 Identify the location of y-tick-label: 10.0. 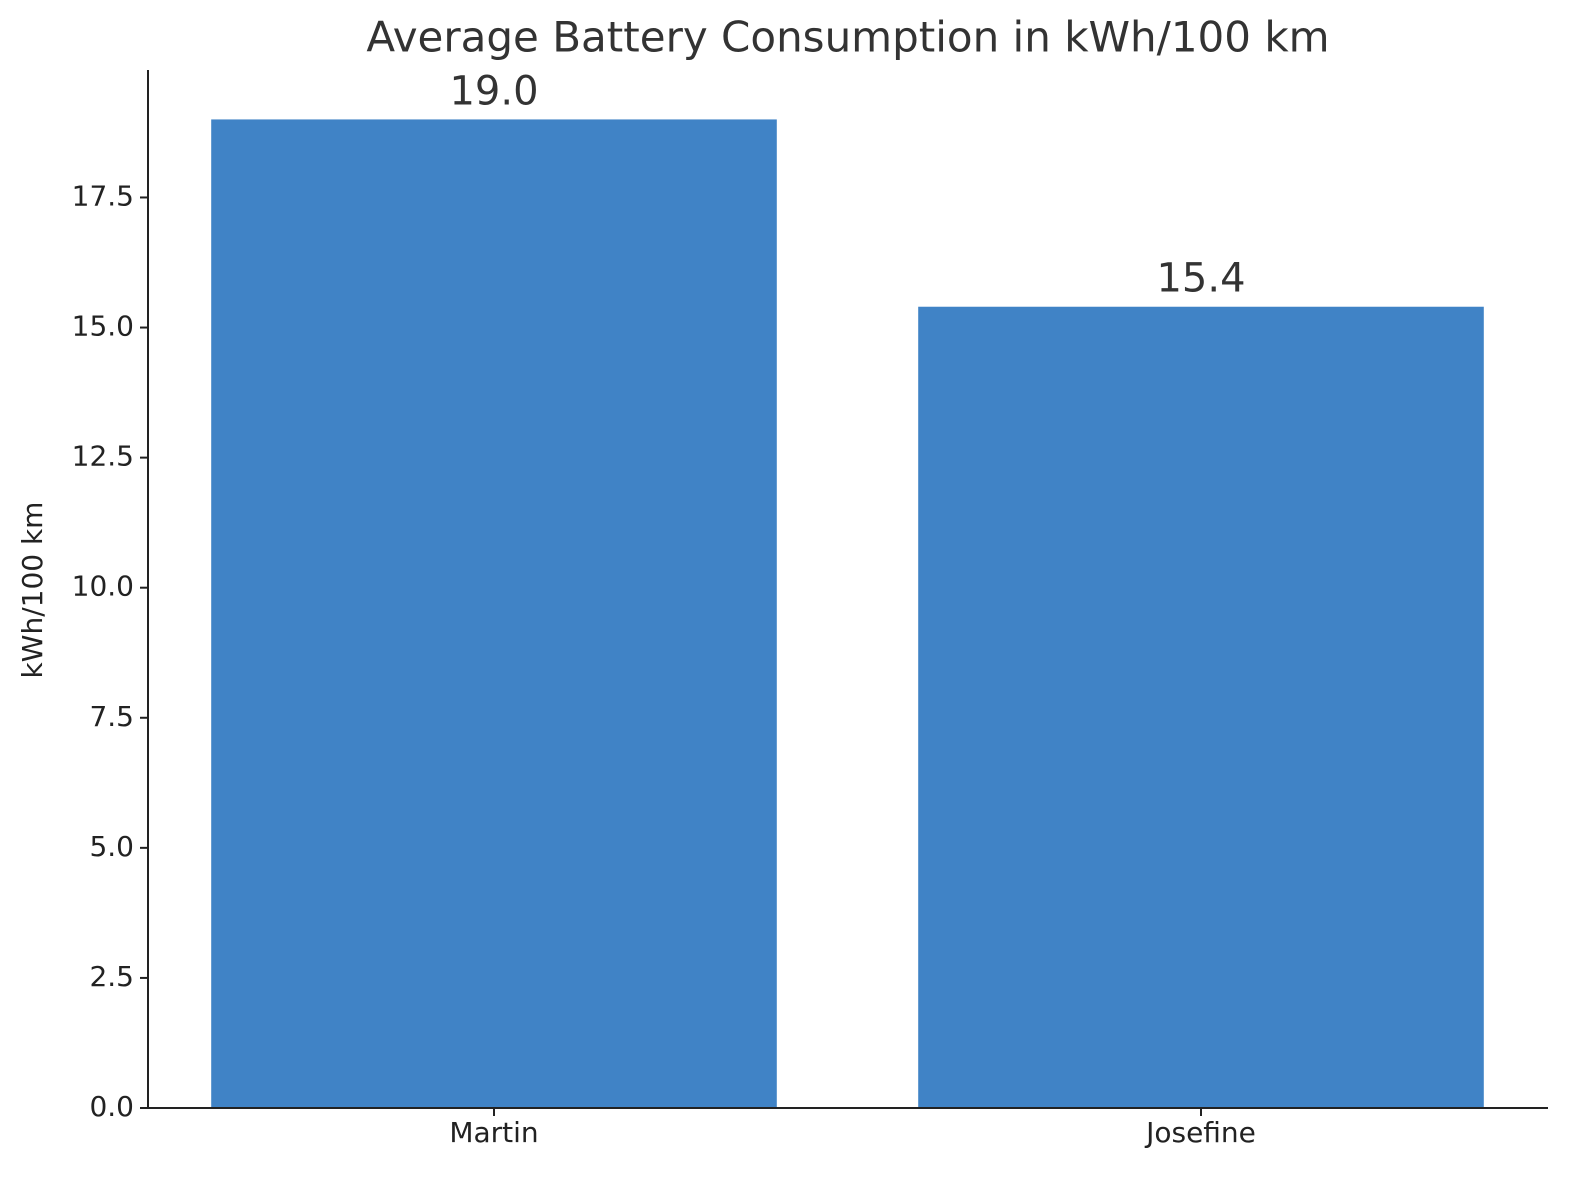
(103, 586).